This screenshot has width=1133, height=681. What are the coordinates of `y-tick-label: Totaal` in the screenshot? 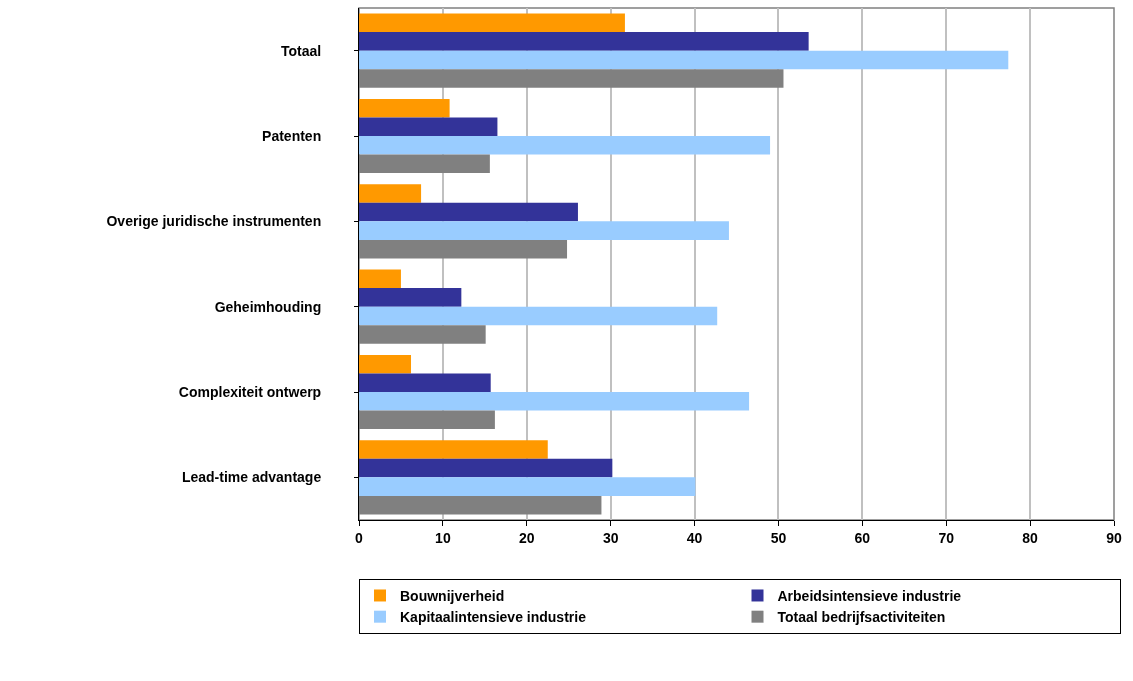 It's located at (301, 50).